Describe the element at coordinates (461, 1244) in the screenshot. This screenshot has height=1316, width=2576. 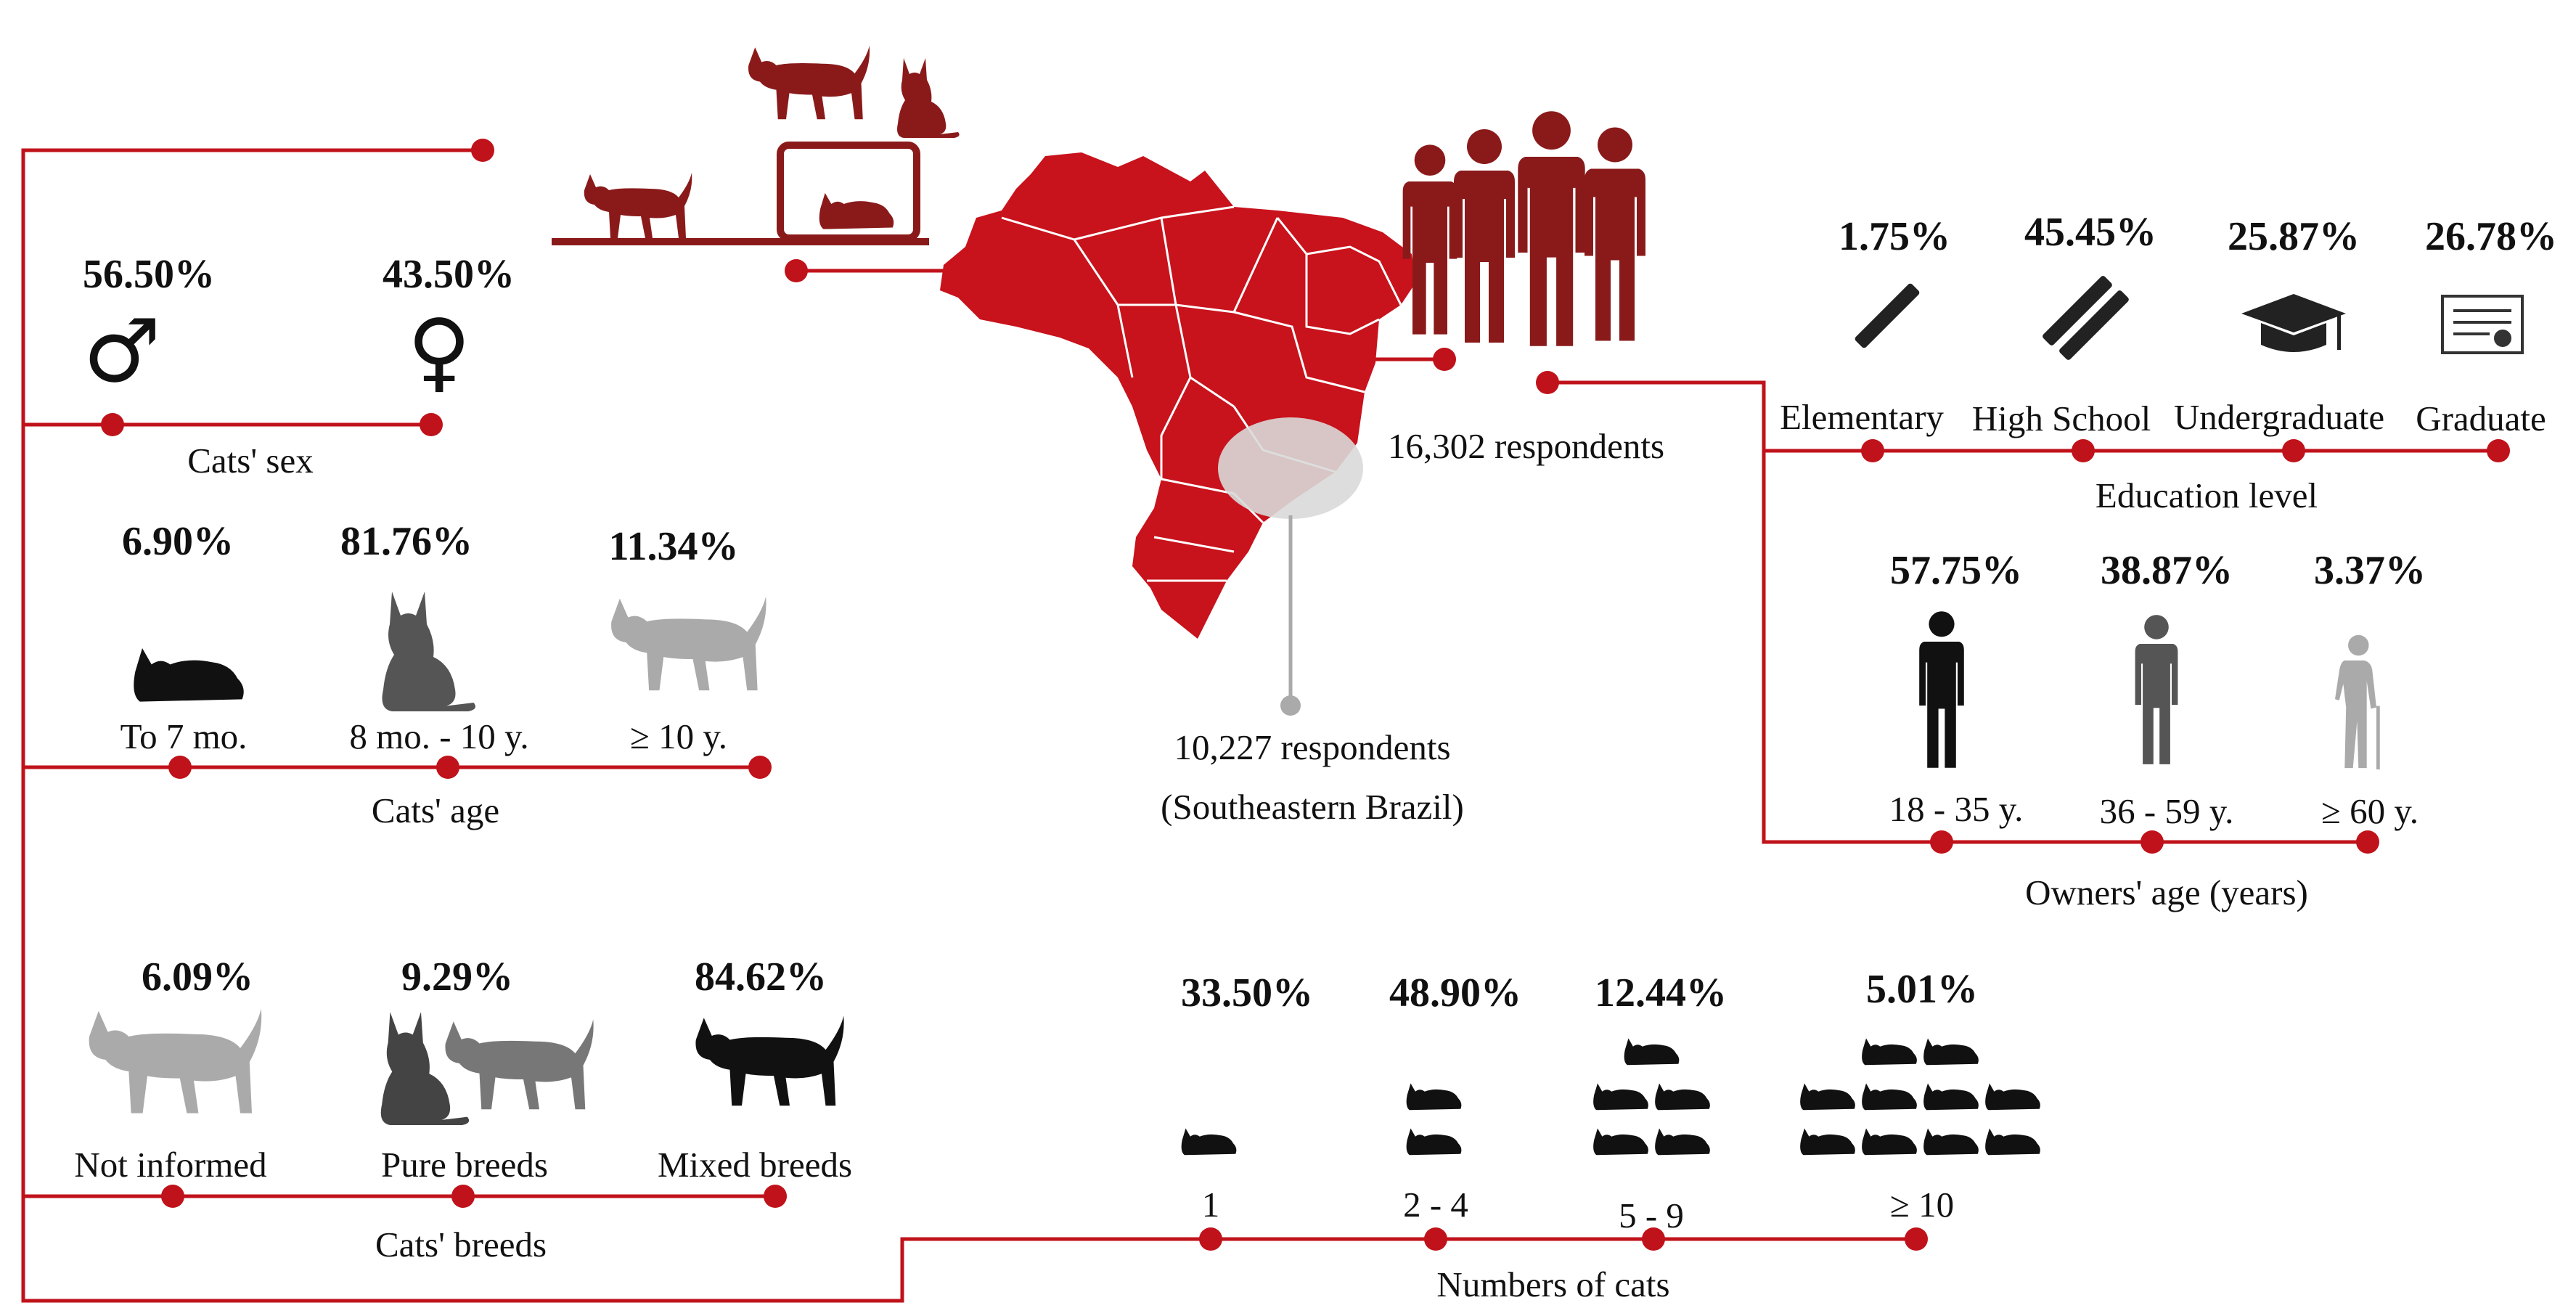
I see `cats-breeds-title: Cats' breeds` at that location.